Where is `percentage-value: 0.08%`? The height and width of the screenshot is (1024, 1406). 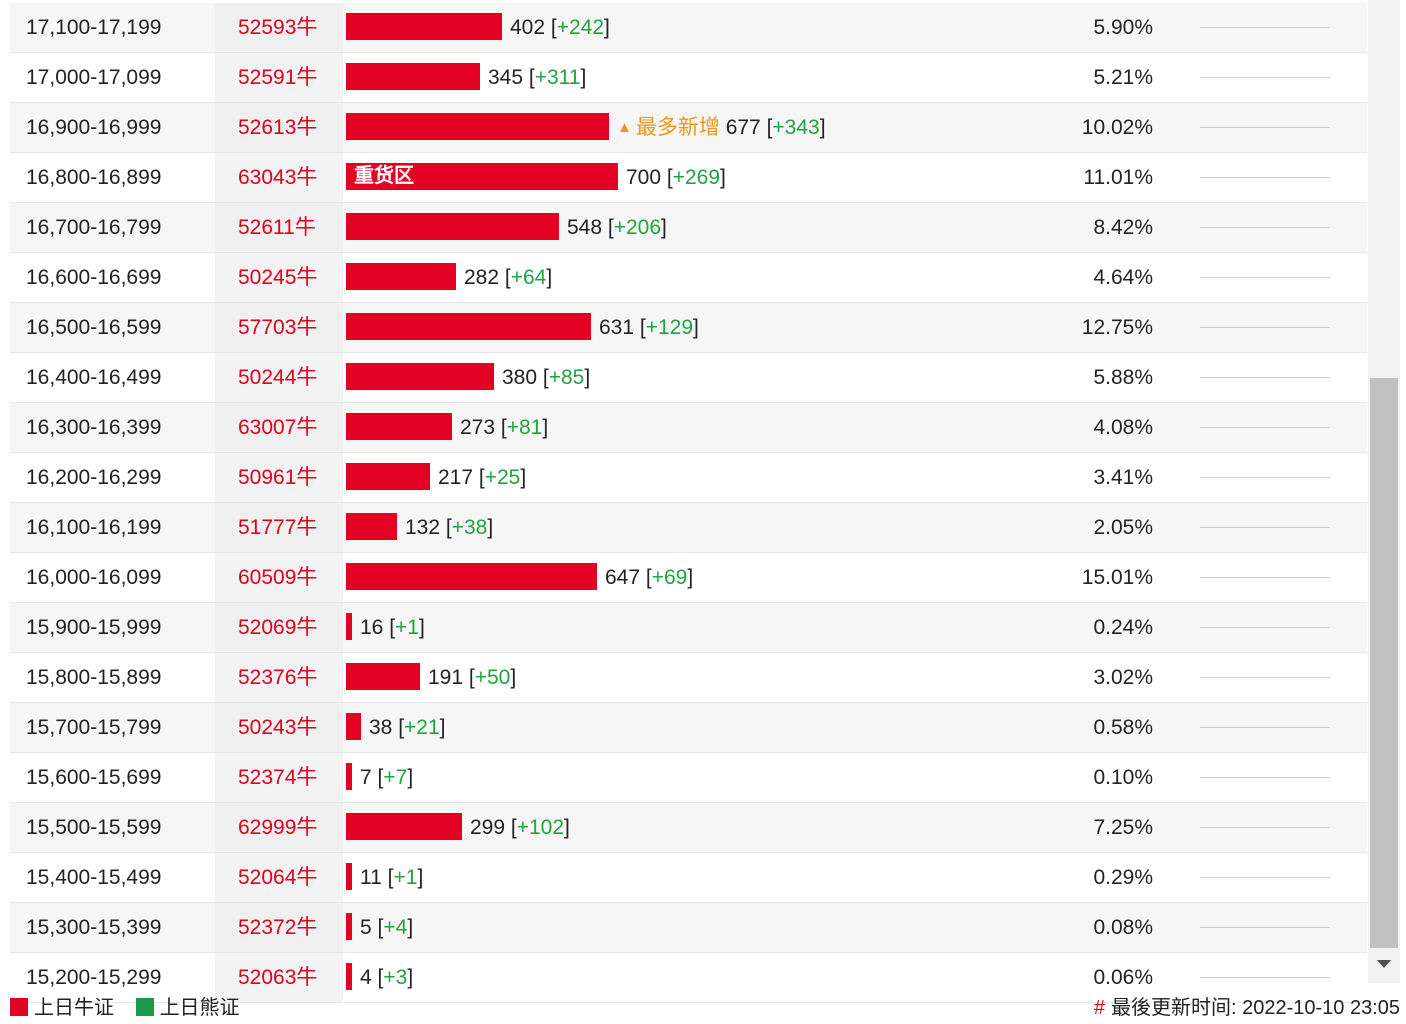 percentage-value: 0.08% is located at coordinates (1123, 927).